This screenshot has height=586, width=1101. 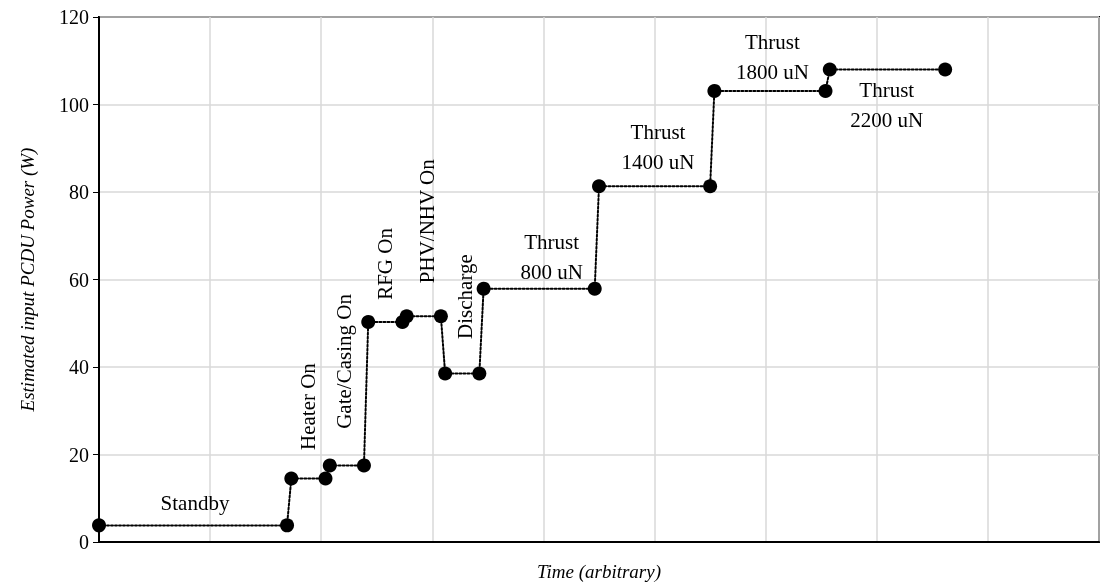 What do you see at coordinates (79, 454) in the screenshot?
I see `y-tick-label: 20` at bounding box center [79, 454].